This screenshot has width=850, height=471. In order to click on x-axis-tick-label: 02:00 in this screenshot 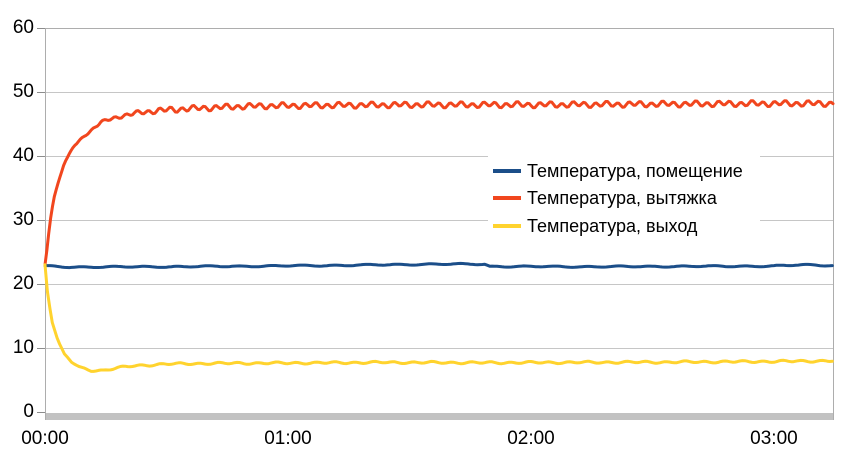, I will do `click(531, 438)`.